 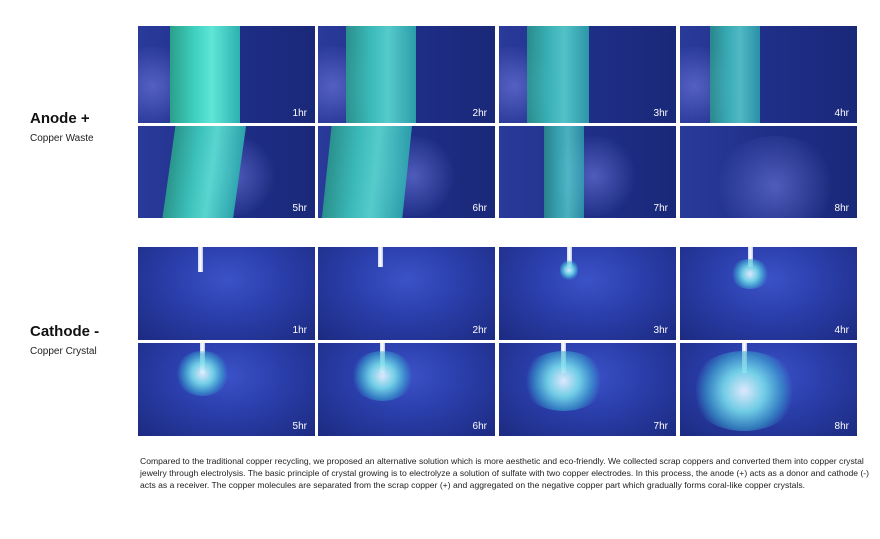 I want to click on cathode-photo: 4hr, so click(x=768, y=293).